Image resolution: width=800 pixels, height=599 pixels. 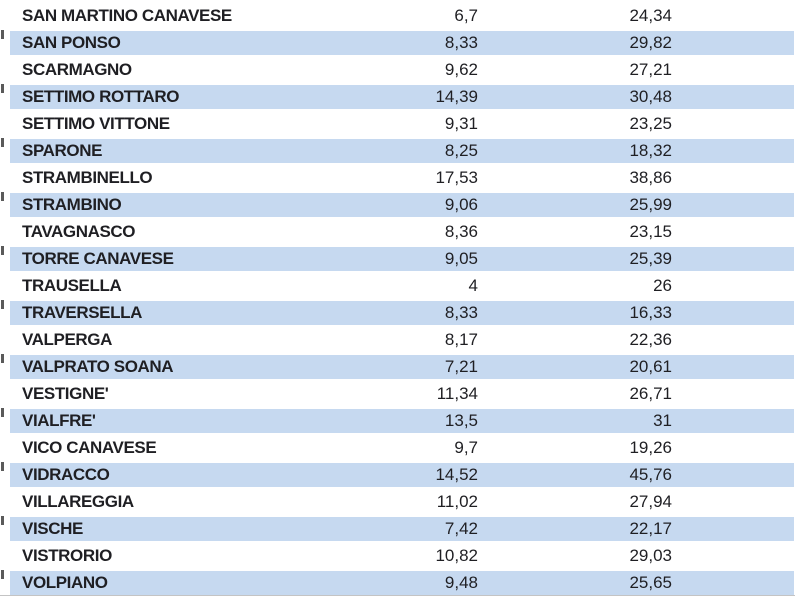 What do you see at coordinates (402, 178) in the screenshot?
I see `table-row: STRAMBINELLO 17,53 38,86` at bounding box center [402, 178].